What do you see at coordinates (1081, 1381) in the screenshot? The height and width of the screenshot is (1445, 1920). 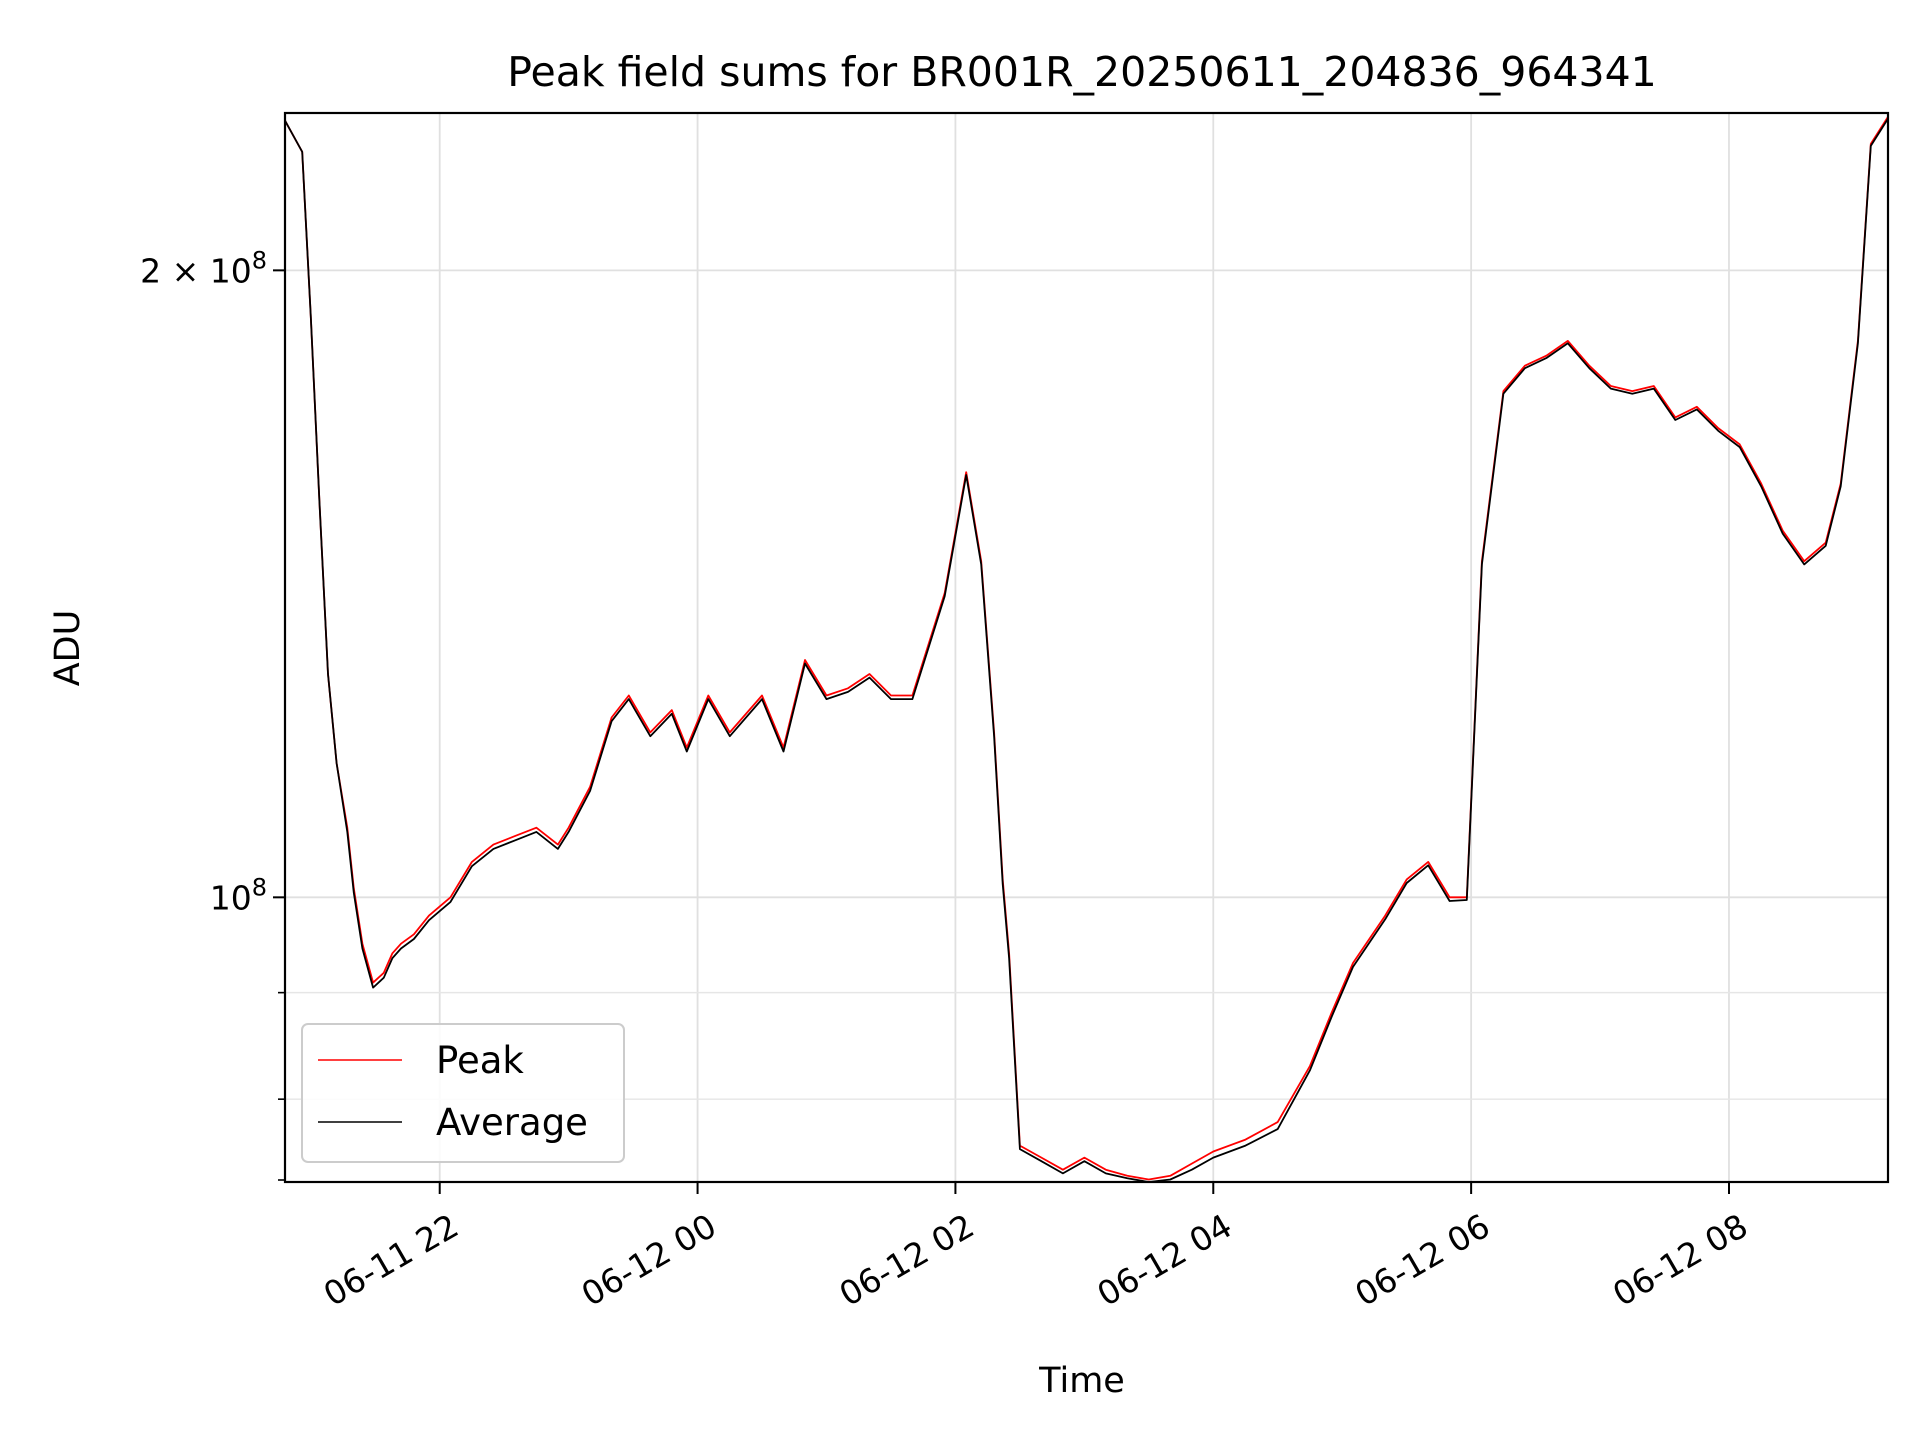 I see `x-axis-label: Time` at bounding box center [1081, 1381].